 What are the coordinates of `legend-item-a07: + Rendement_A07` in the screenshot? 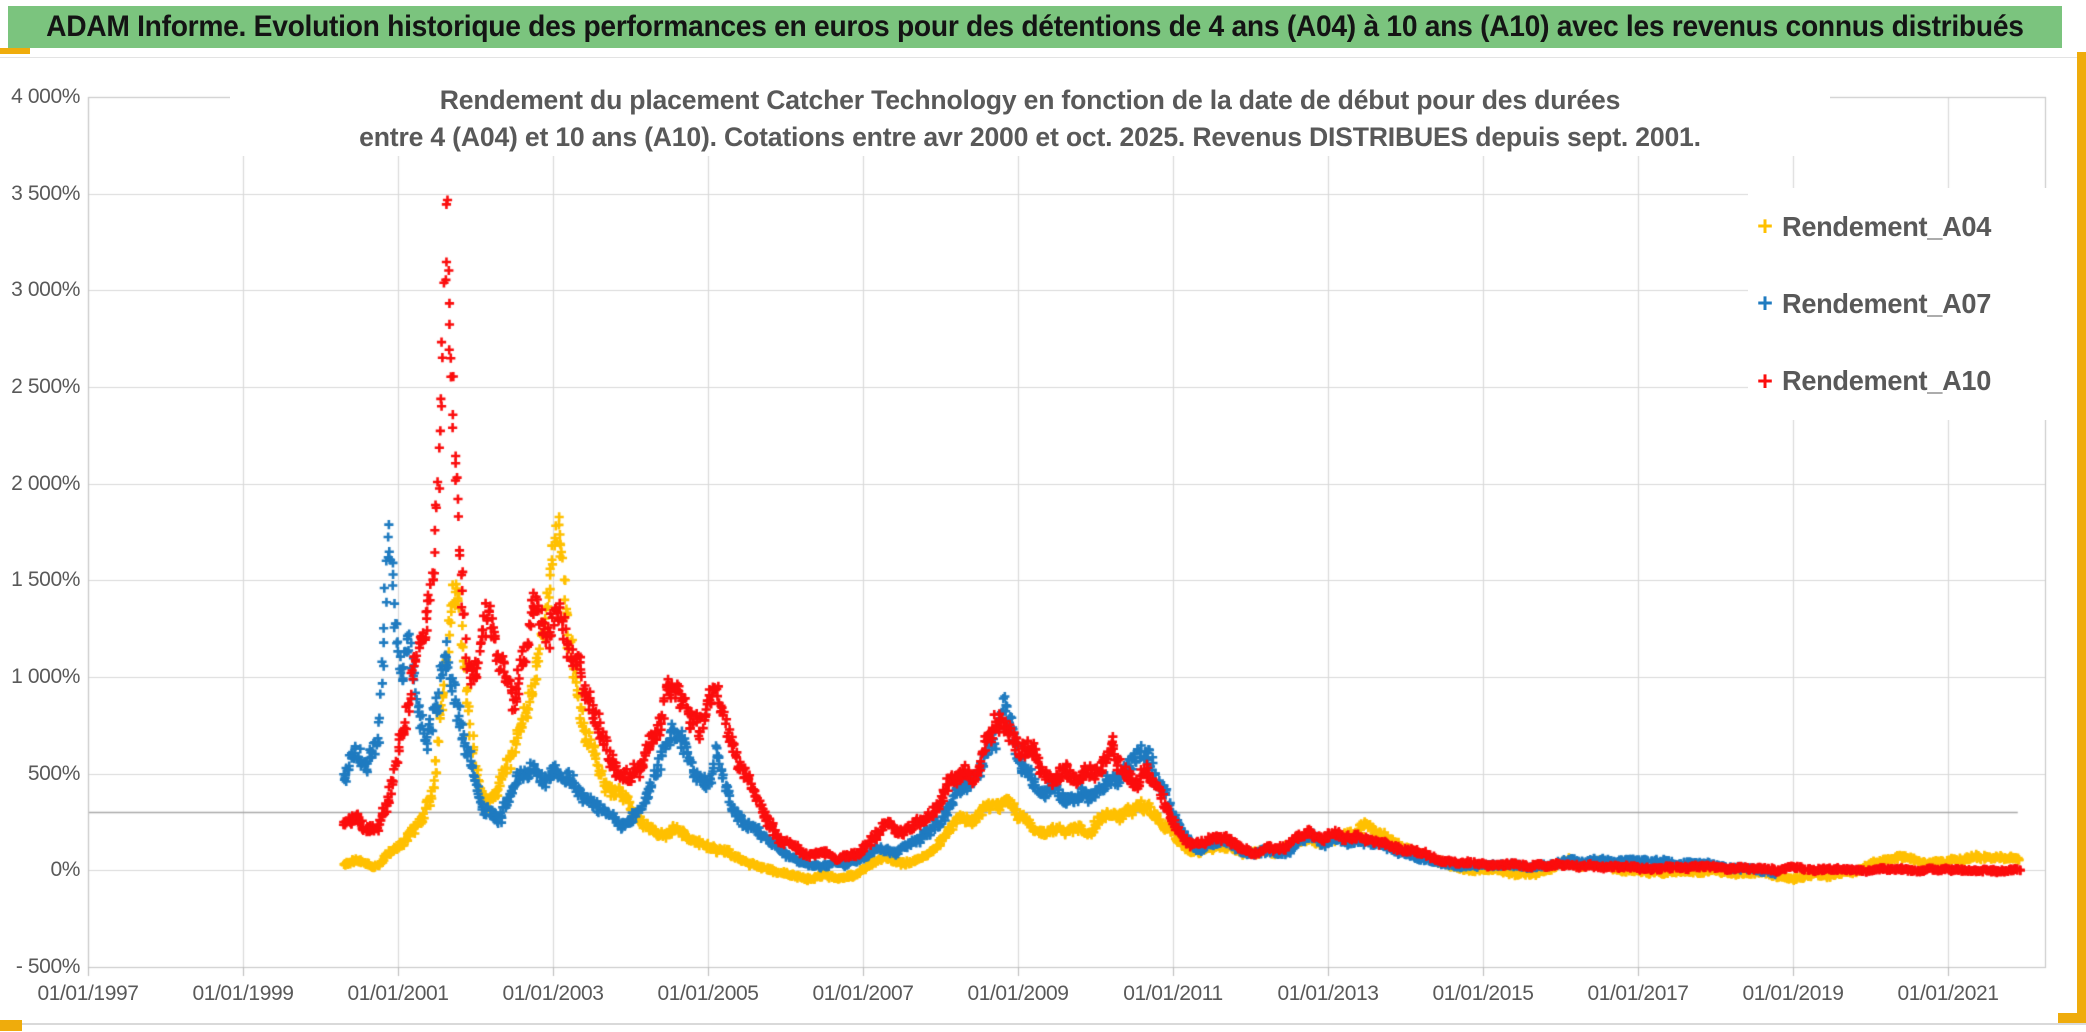 It's located at (1905, 304).